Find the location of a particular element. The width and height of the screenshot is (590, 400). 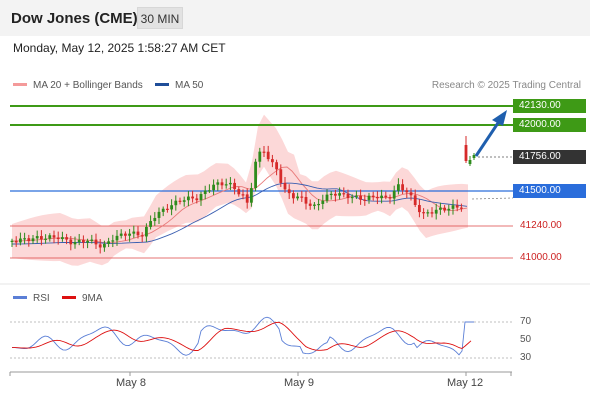

ma9-swatch-icon is located at coordinates (69, 297).